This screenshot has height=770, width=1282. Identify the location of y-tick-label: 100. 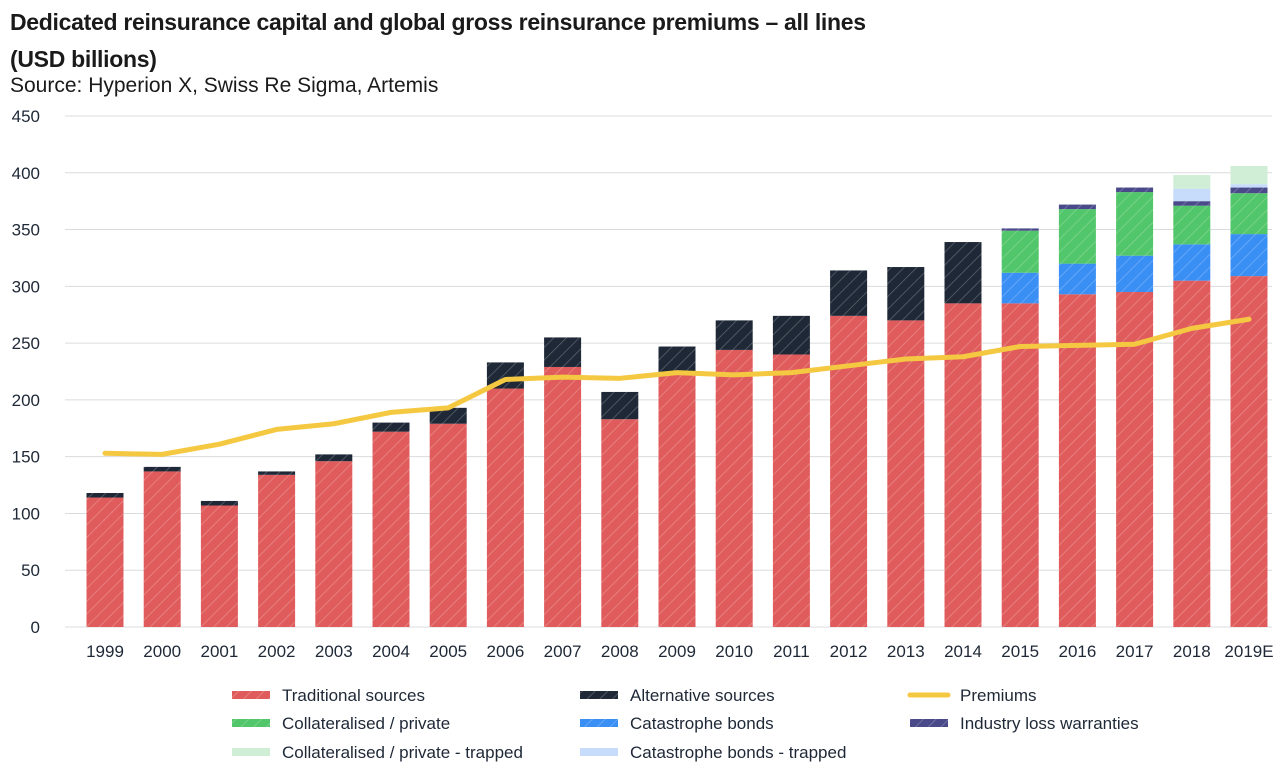
(26, 513).